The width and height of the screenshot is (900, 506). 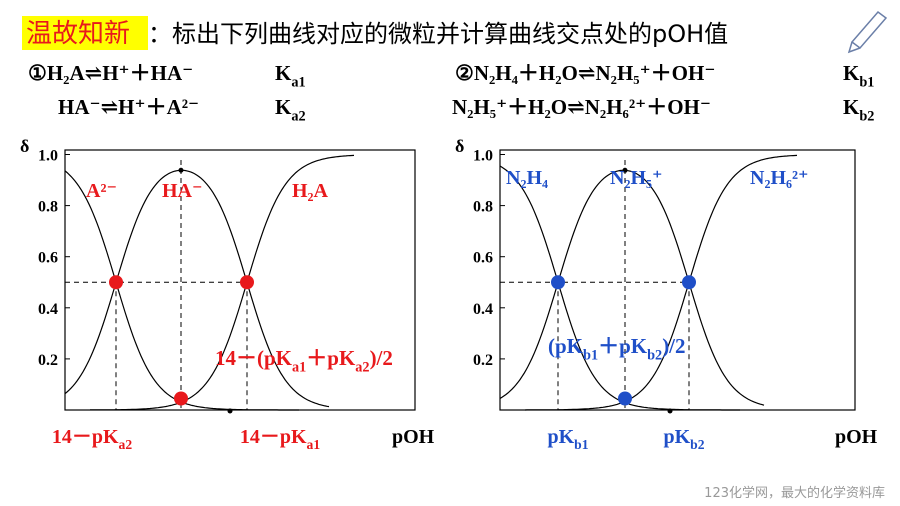 I want to click on equilibrium-constant: Ka2, so click(x=290, y=109).